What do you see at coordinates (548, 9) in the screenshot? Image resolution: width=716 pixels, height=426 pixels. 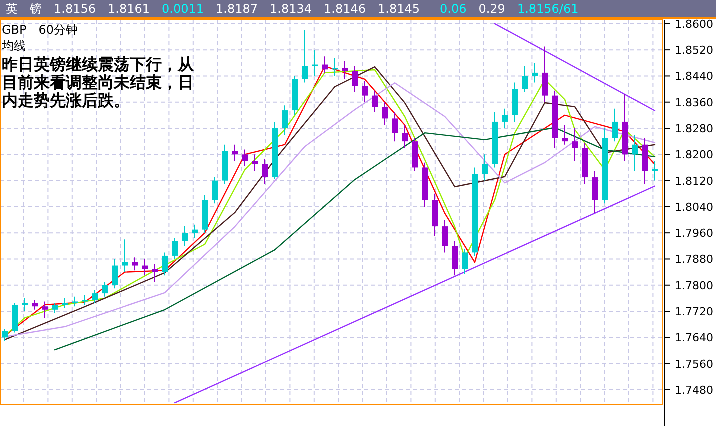 I see `text: 1.8156/61` at bounding box center [548, 9].